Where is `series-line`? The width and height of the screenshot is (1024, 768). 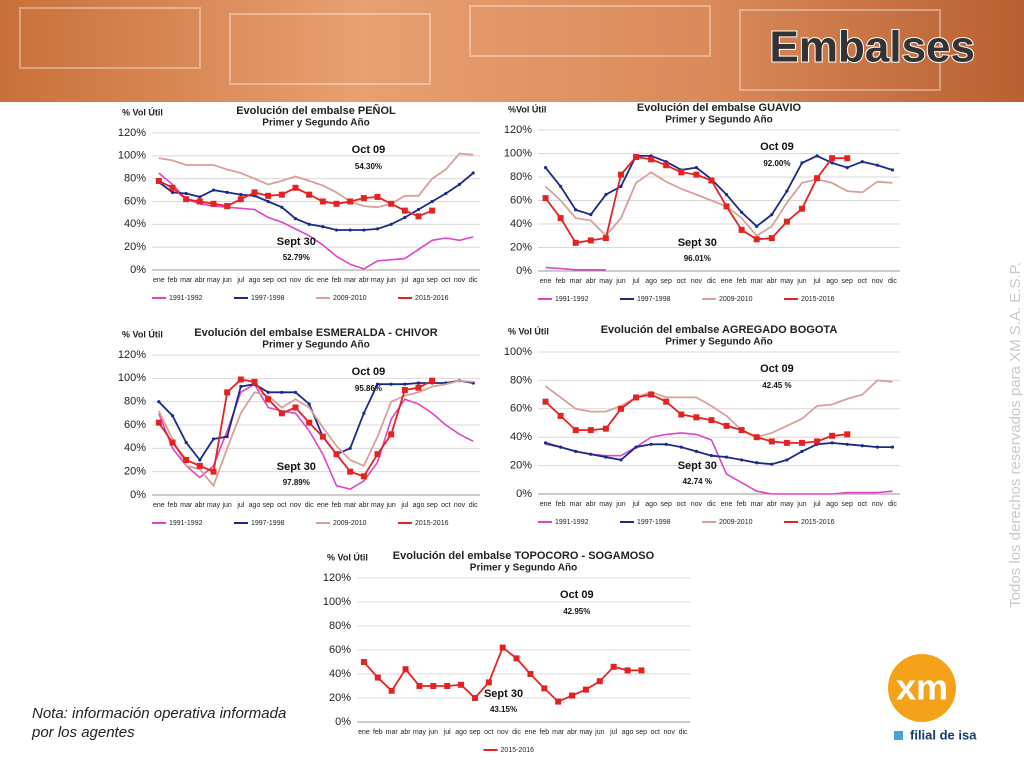 series-line is located at coordinates (316, 201).